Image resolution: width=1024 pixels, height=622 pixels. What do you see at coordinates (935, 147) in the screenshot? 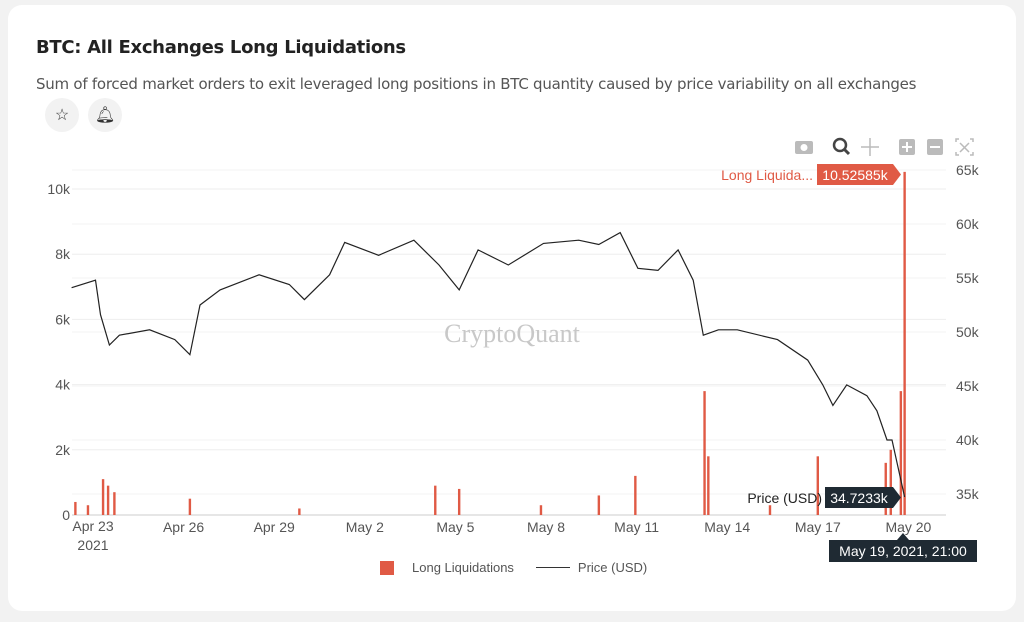
I see `zoom-out-icon` at bounding box center [935, 147].